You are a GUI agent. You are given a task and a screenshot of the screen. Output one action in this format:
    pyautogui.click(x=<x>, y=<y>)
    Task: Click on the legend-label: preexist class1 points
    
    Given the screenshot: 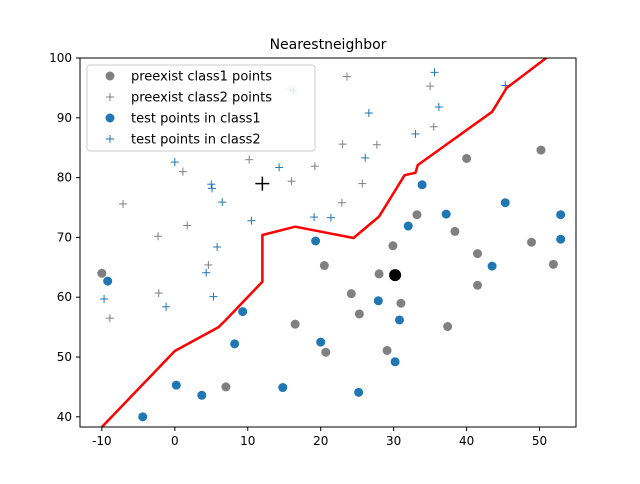 What is the action you would take?
    pyautogui.click(x=201, y=77)
    